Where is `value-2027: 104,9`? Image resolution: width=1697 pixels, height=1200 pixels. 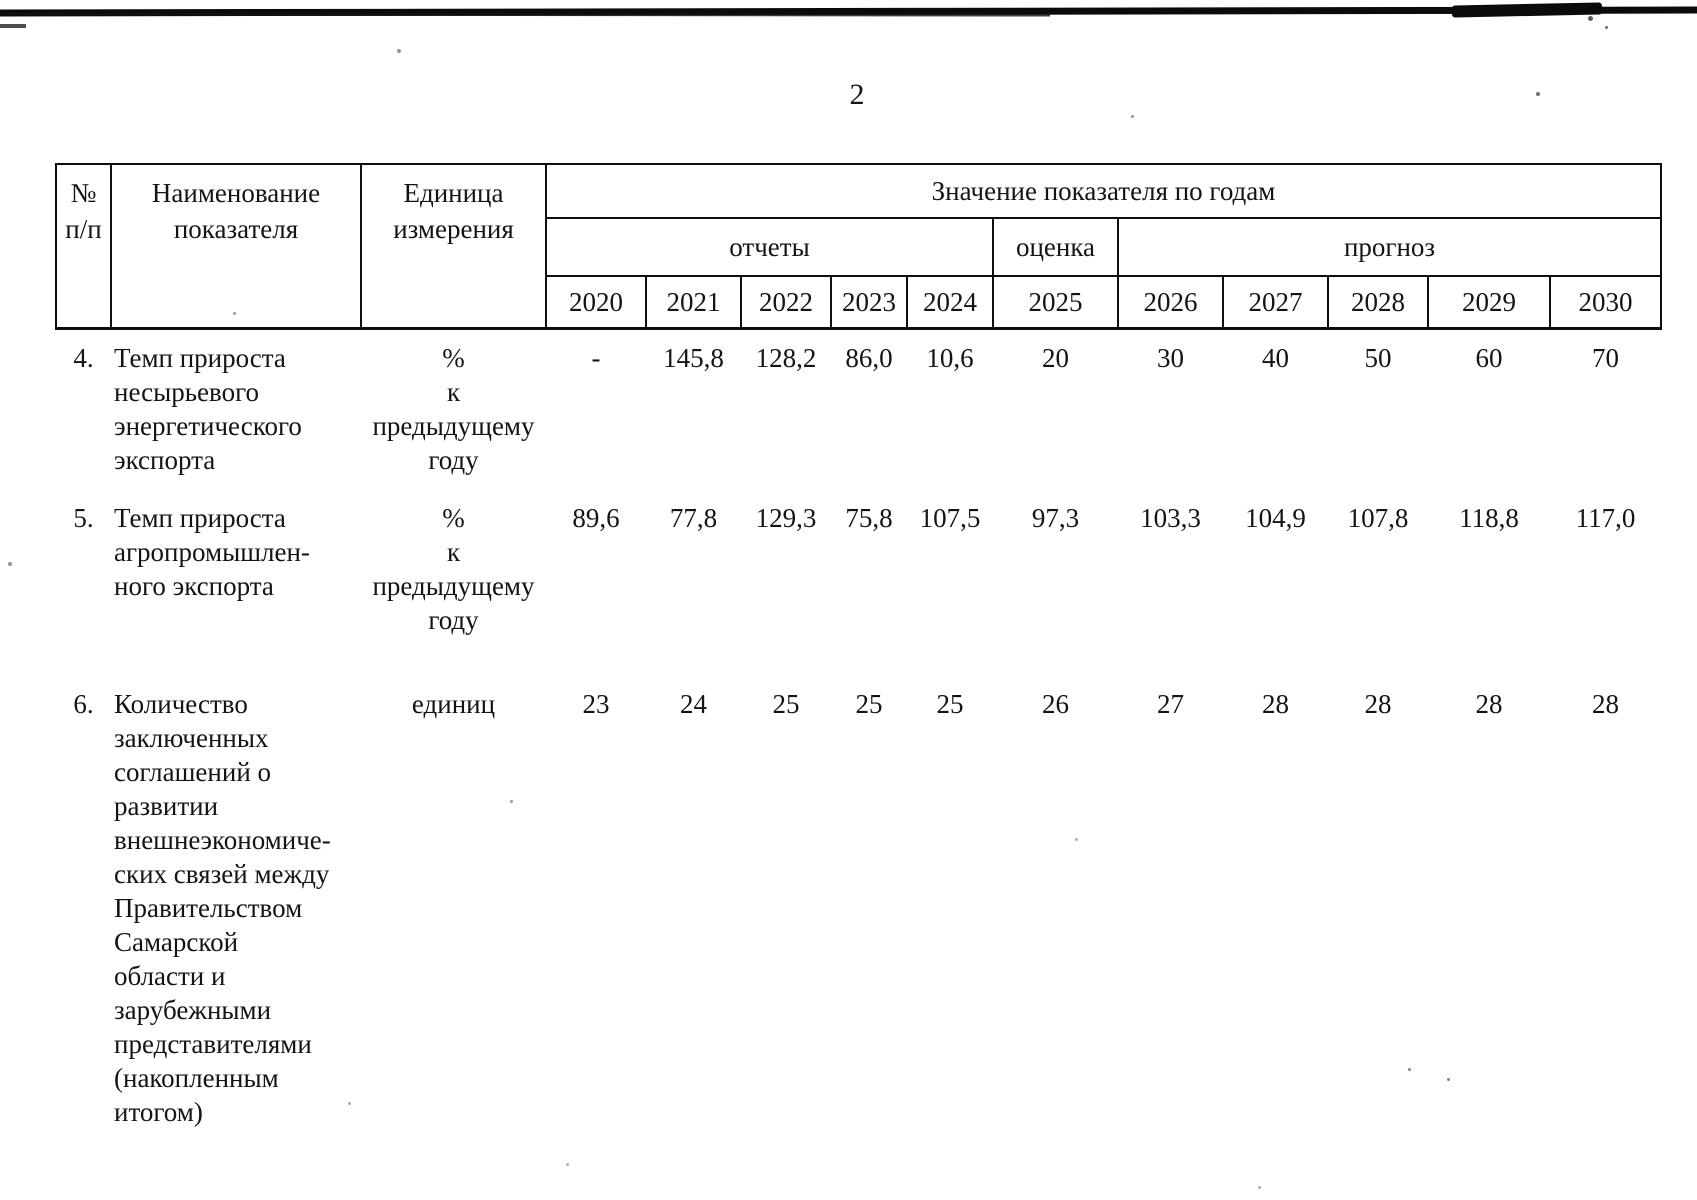
value-2027: 104,9 is located at coordinates (1275, 518).